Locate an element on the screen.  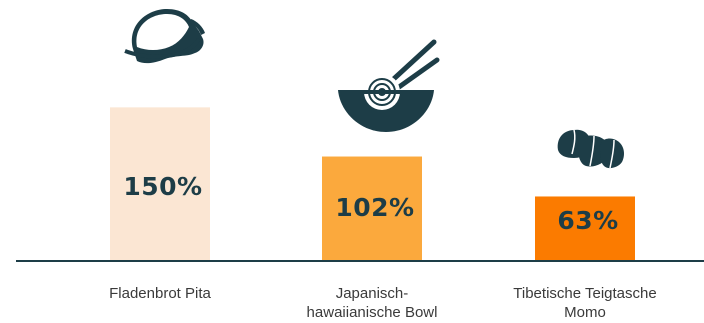
bowl-icon is located at coordinates (389, 85).